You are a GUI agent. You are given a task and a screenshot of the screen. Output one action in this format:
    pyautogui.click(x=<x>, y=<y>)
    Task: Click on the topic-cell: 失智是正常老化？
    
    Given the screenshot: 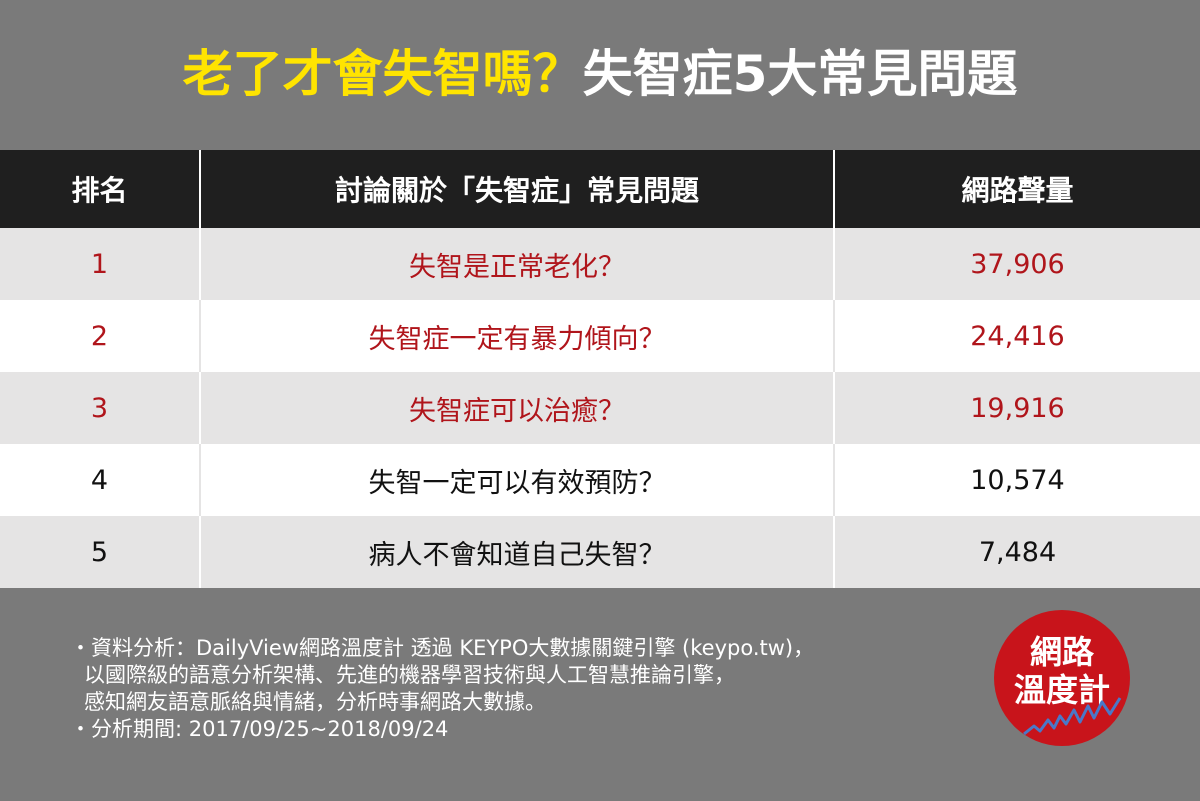 What is the action you would take?
    pyautogui.click(x=517, y=264)
    